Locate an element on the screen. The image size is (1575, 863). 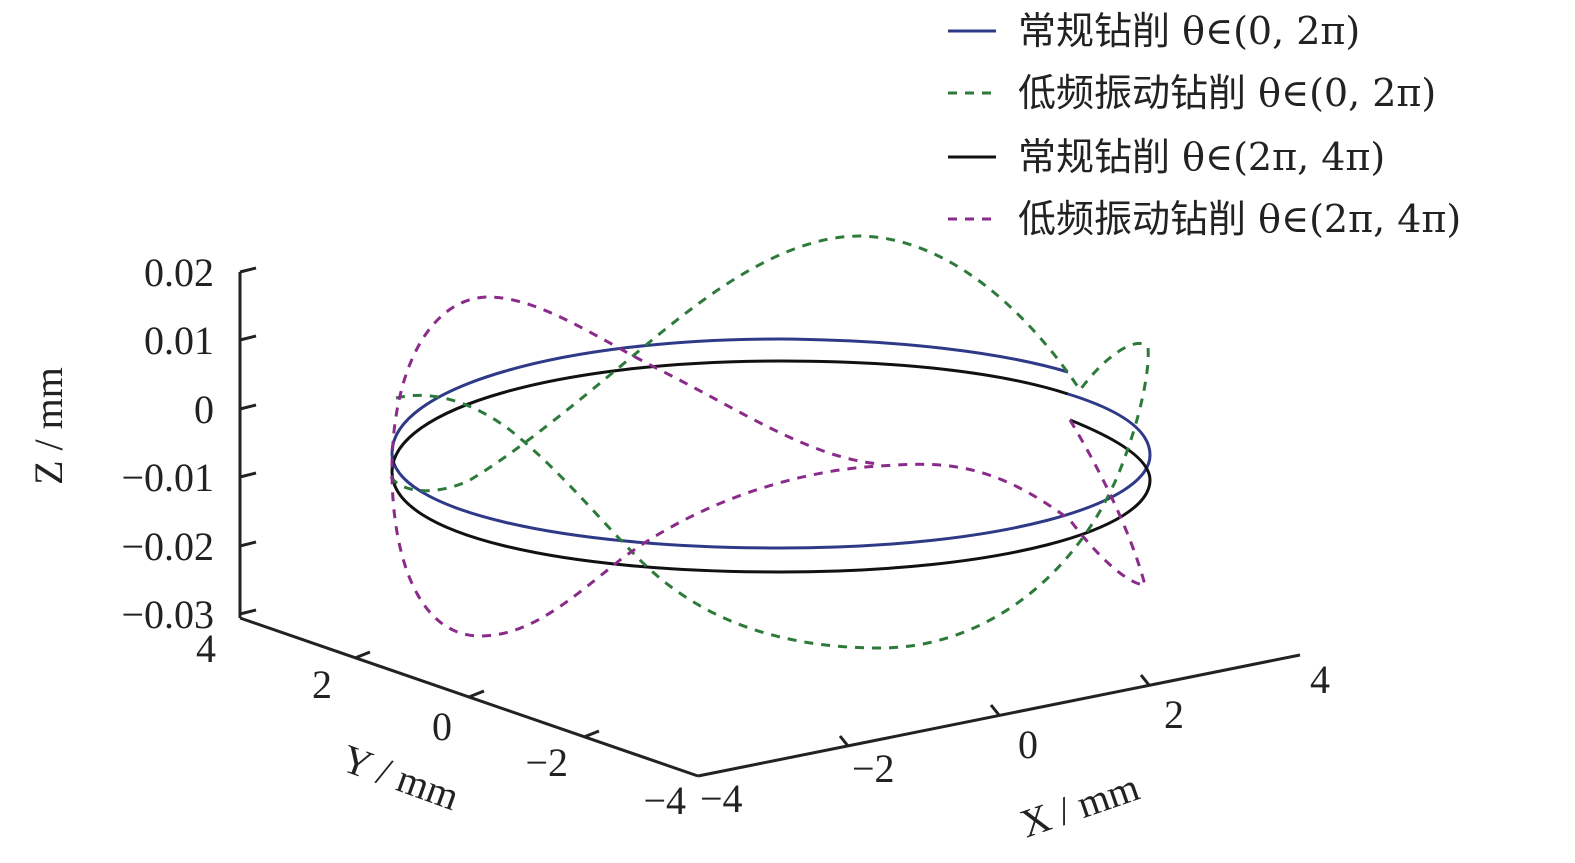
y-tick-label: −4 is located at coordinates (664, 800).